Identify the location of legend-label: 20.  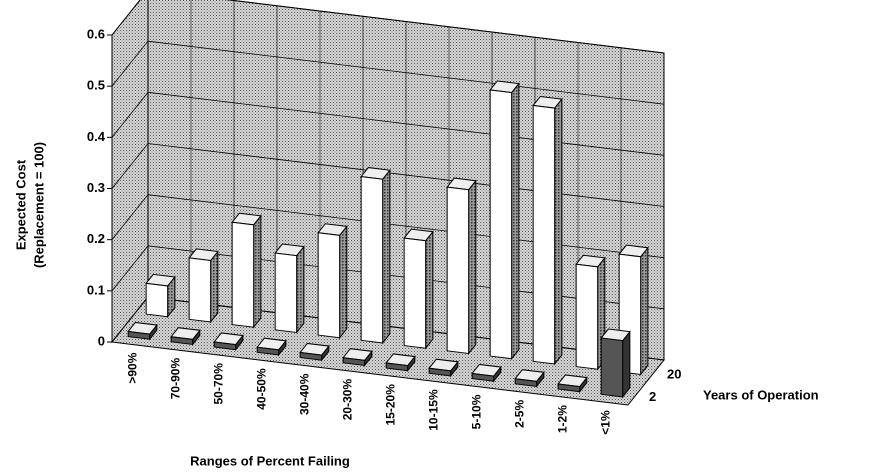
(674, 374).